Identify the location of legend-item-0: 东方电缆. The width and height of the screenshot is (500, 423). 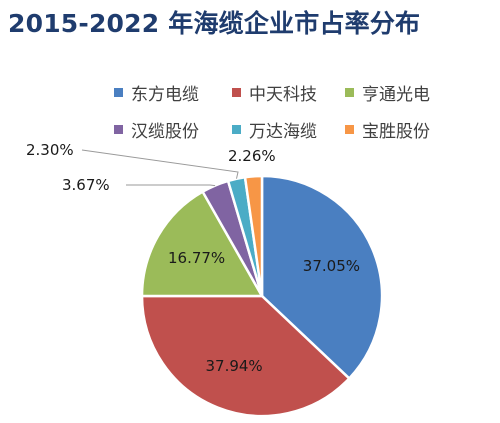
(156, 92).